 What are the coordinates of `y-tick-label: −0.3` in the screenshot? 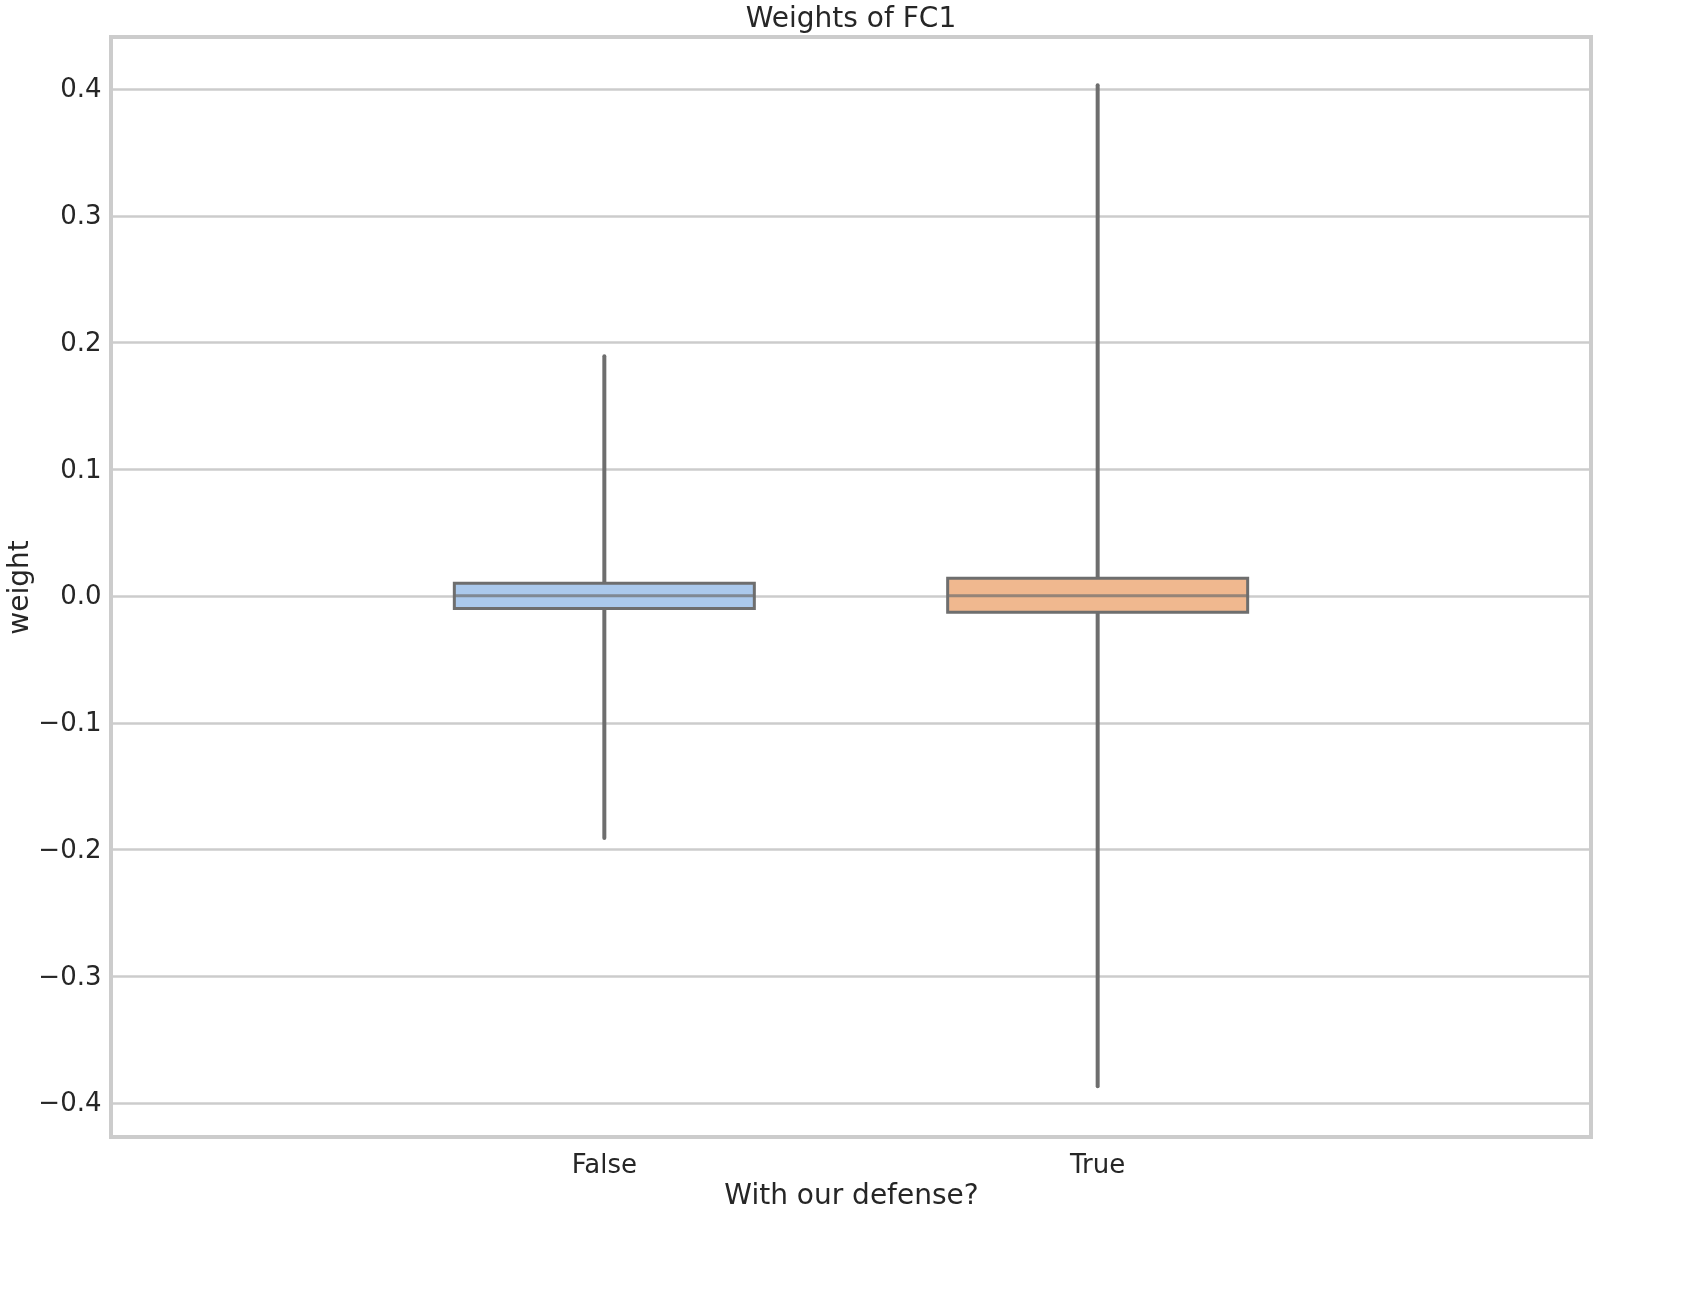 It's located at (70, 975).